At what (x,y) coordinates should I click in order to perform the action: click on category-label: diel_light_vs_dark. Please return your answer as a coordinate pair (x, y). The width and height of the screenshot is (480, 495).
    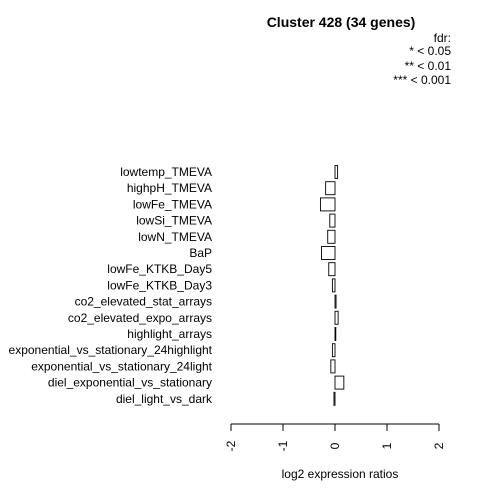
    Looking at the image, I should click on (164, 399).